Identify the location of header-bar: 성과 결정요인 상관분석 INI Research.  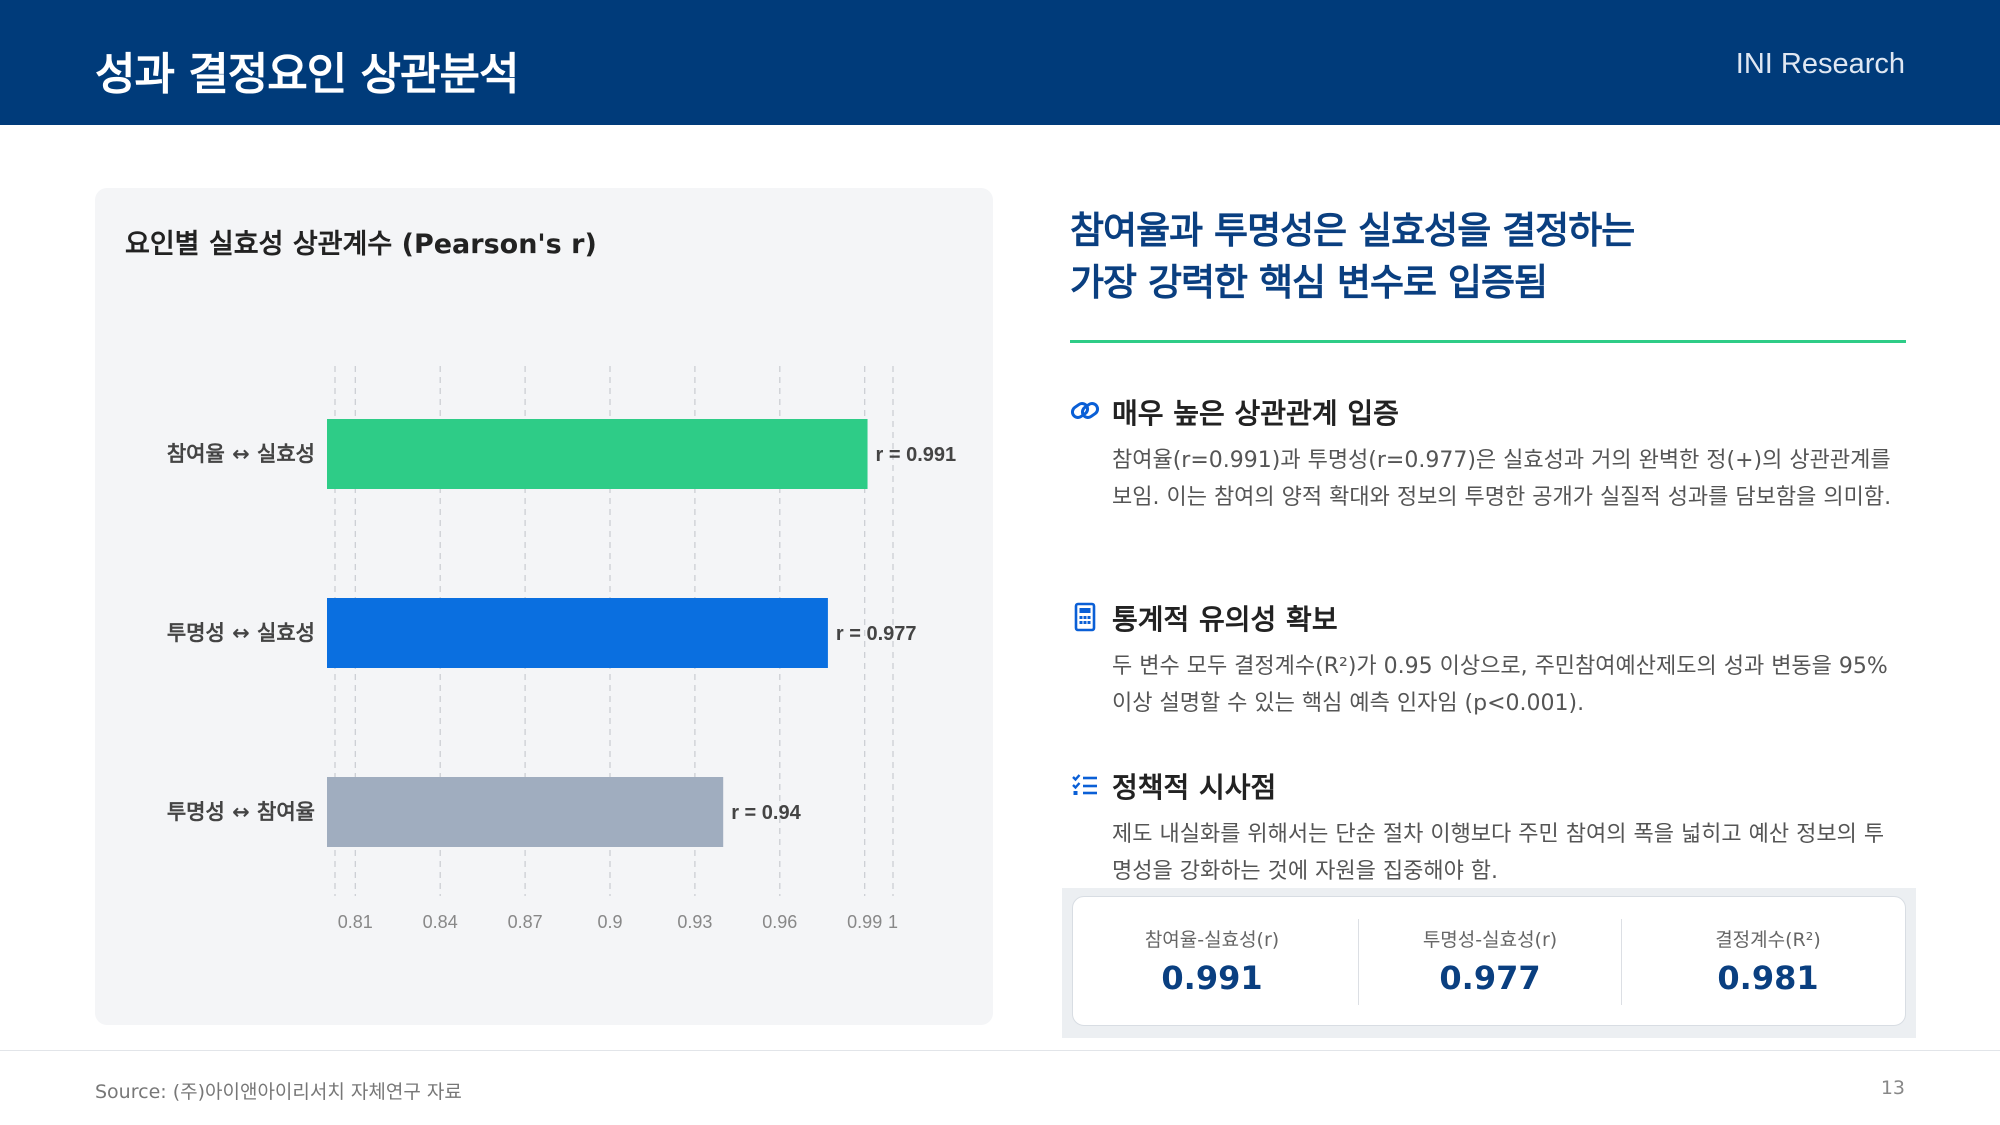
(1000, 62).